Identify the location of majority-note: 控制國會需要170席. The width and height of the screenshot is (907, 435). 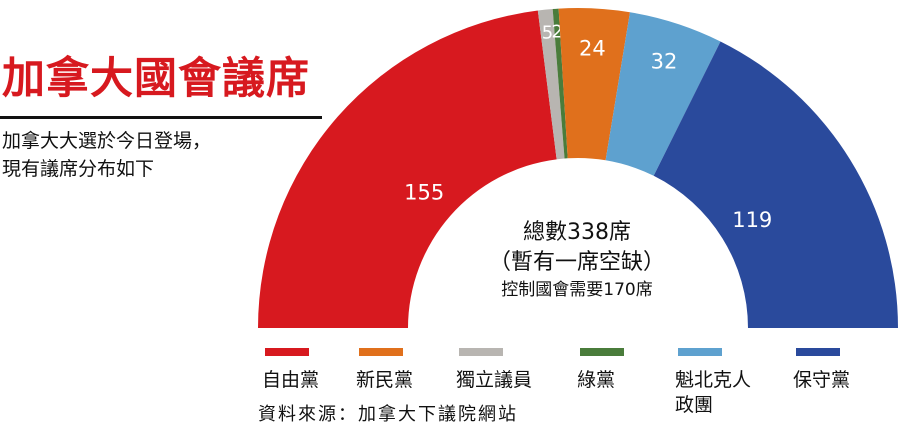
(577, 290).